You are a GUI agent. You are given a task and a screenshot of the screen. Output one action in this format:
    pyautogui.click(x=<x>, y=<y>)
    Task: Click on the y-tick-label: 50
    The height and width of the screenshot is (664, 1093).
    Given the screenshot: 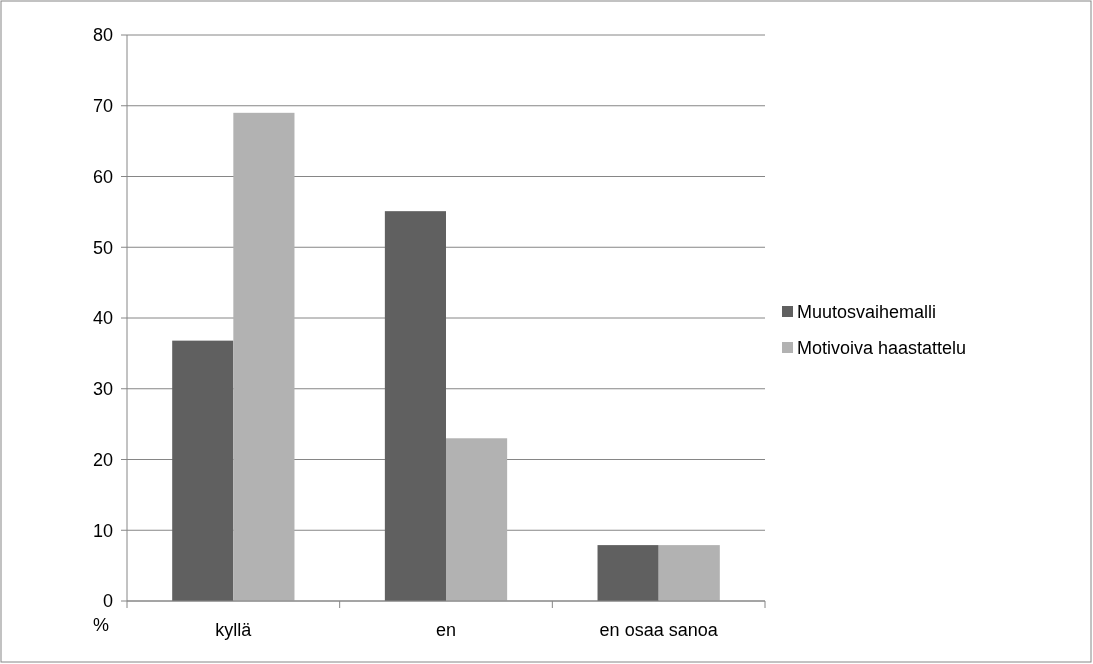 What is the action you would take?
    pyautogui.click(x=102, y=247)
    